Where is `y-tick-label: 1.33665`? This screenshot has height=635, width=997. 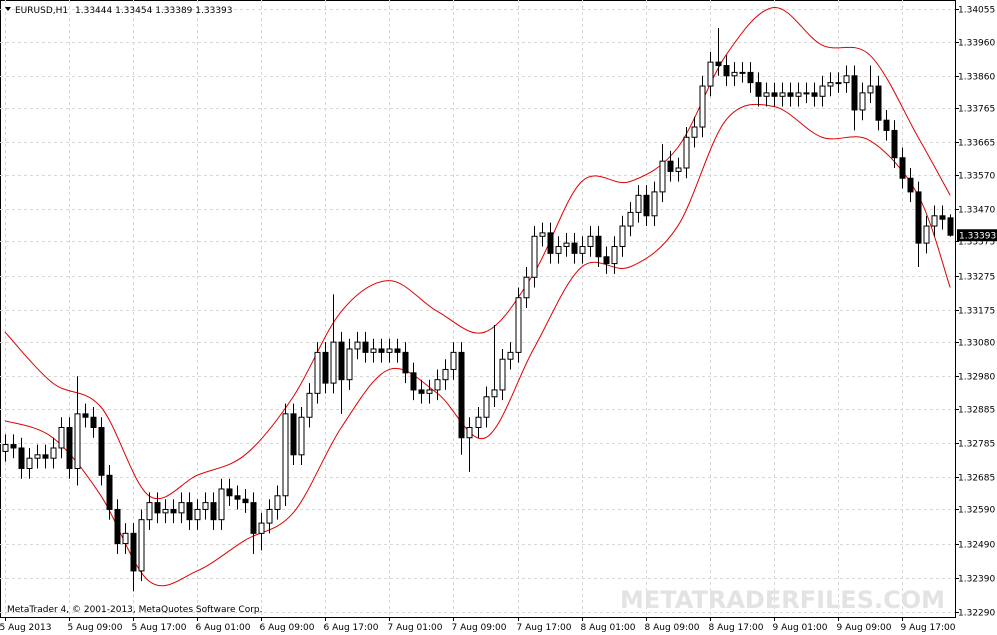
y-tick-label: 1.33665 is located at coordinates (976, 144).